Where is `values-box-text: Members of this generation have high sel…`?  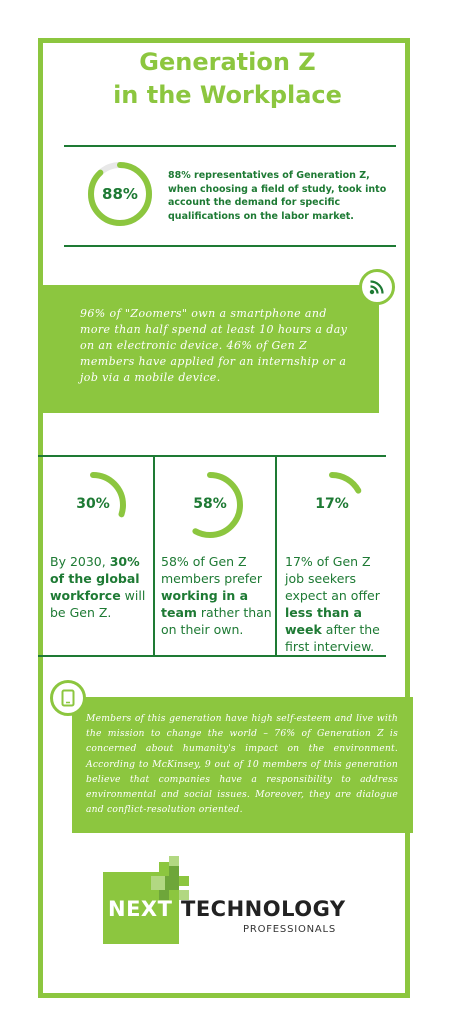 values-box-text: Members of this generation have high sel… is located at coordinates (242, 764).